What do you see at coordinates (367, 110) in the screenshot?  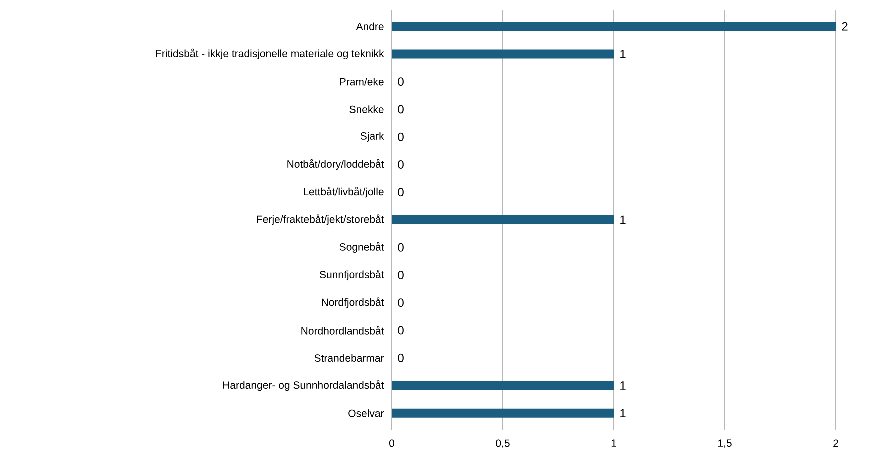 I see `y-tick-label: Snekke` at bounding box center [367, 110].